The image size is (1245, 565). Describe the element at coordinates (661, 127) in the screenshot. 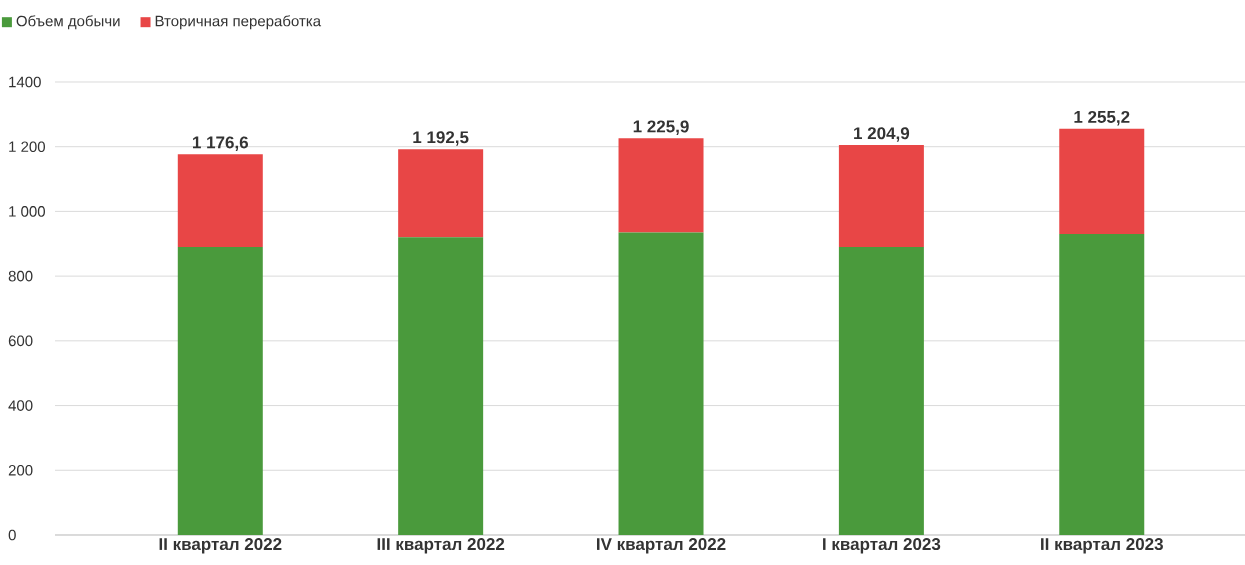

I see `total-label: 1 225,9` at that location.